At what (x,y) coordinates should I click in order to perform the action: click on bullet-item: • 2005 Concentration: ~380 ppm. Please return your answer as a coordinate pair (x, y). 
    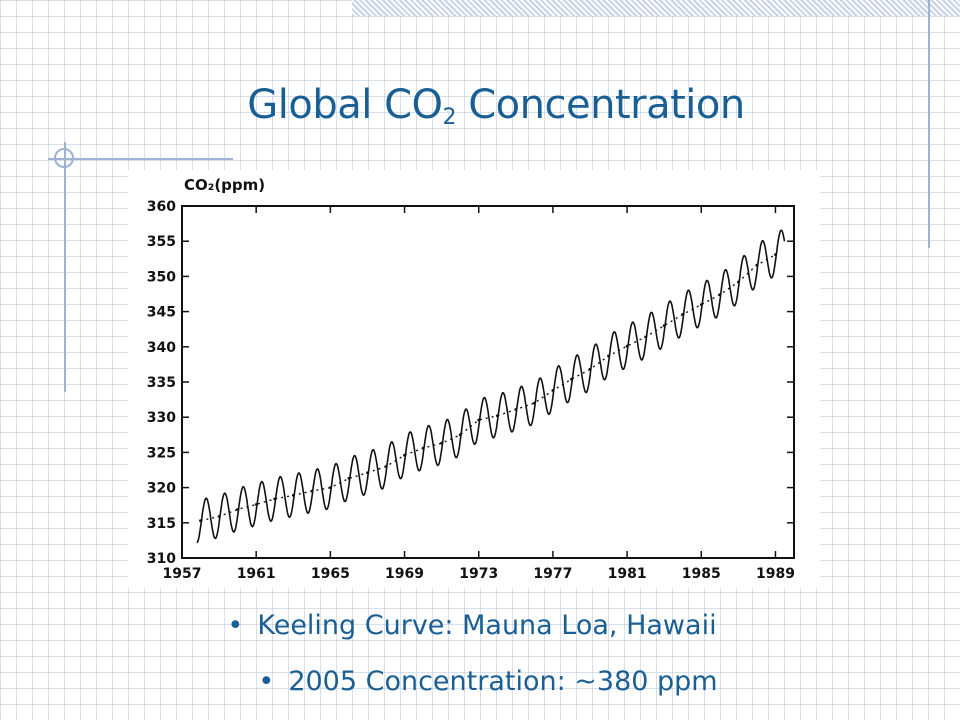
    Looking at the image, I should click on (484, 681).